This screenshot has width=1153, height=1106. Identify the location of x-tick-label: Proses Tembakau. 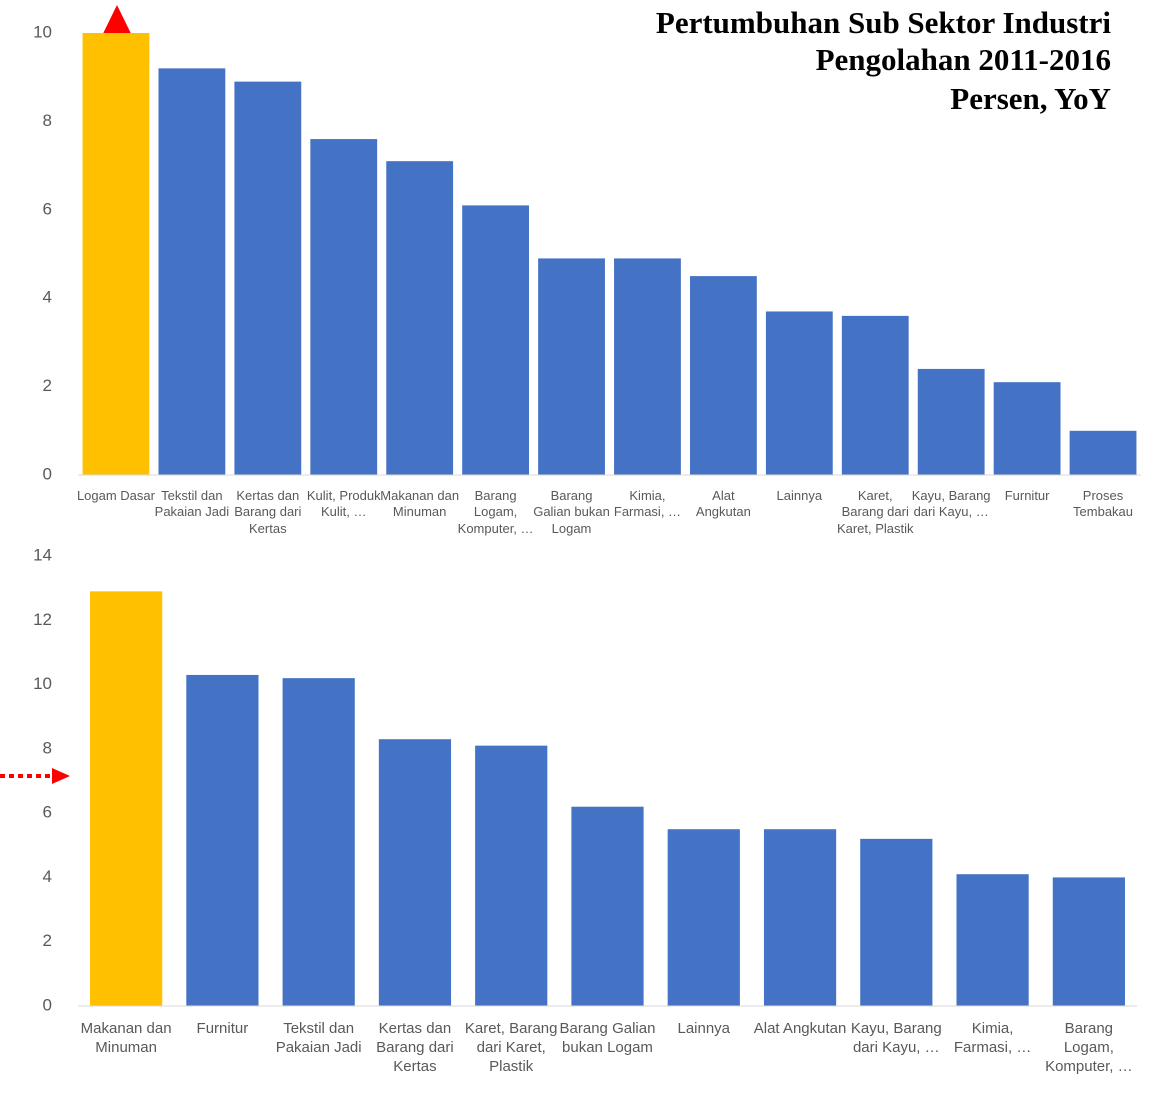
(1103, 504).